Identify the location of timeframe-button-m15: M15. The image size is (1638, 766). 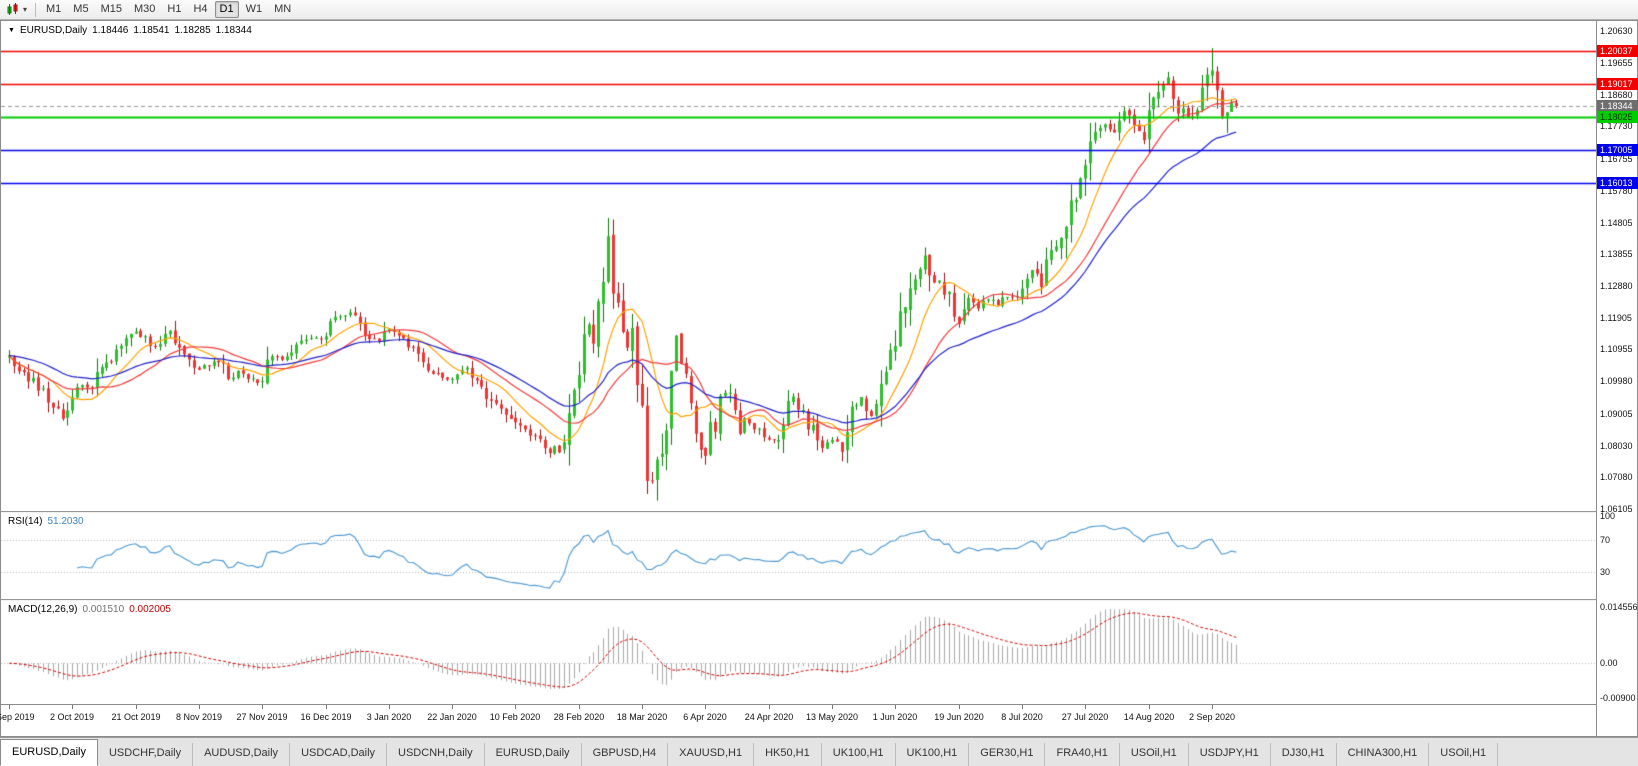
(111, 9).